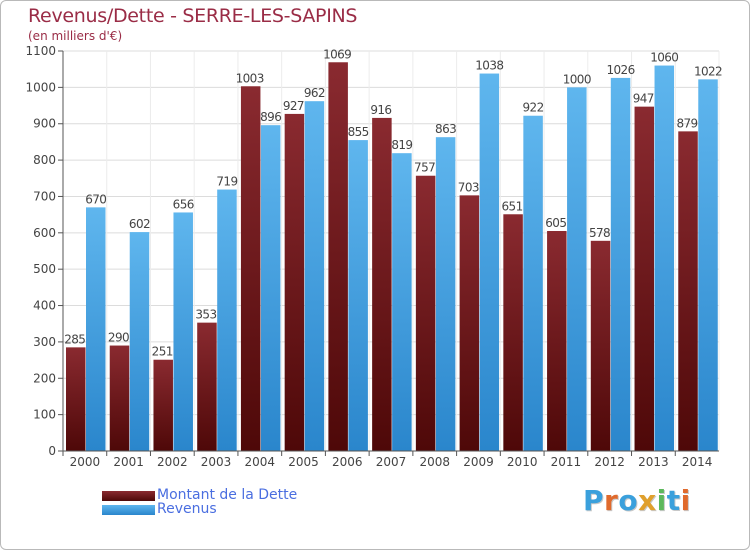 The width and height of the screenshot is (750, 550). What do you see at coordinates (620, 70) in the screenshot?
I see `data-label-revenus: 1026` at bounding box center [620, 70].